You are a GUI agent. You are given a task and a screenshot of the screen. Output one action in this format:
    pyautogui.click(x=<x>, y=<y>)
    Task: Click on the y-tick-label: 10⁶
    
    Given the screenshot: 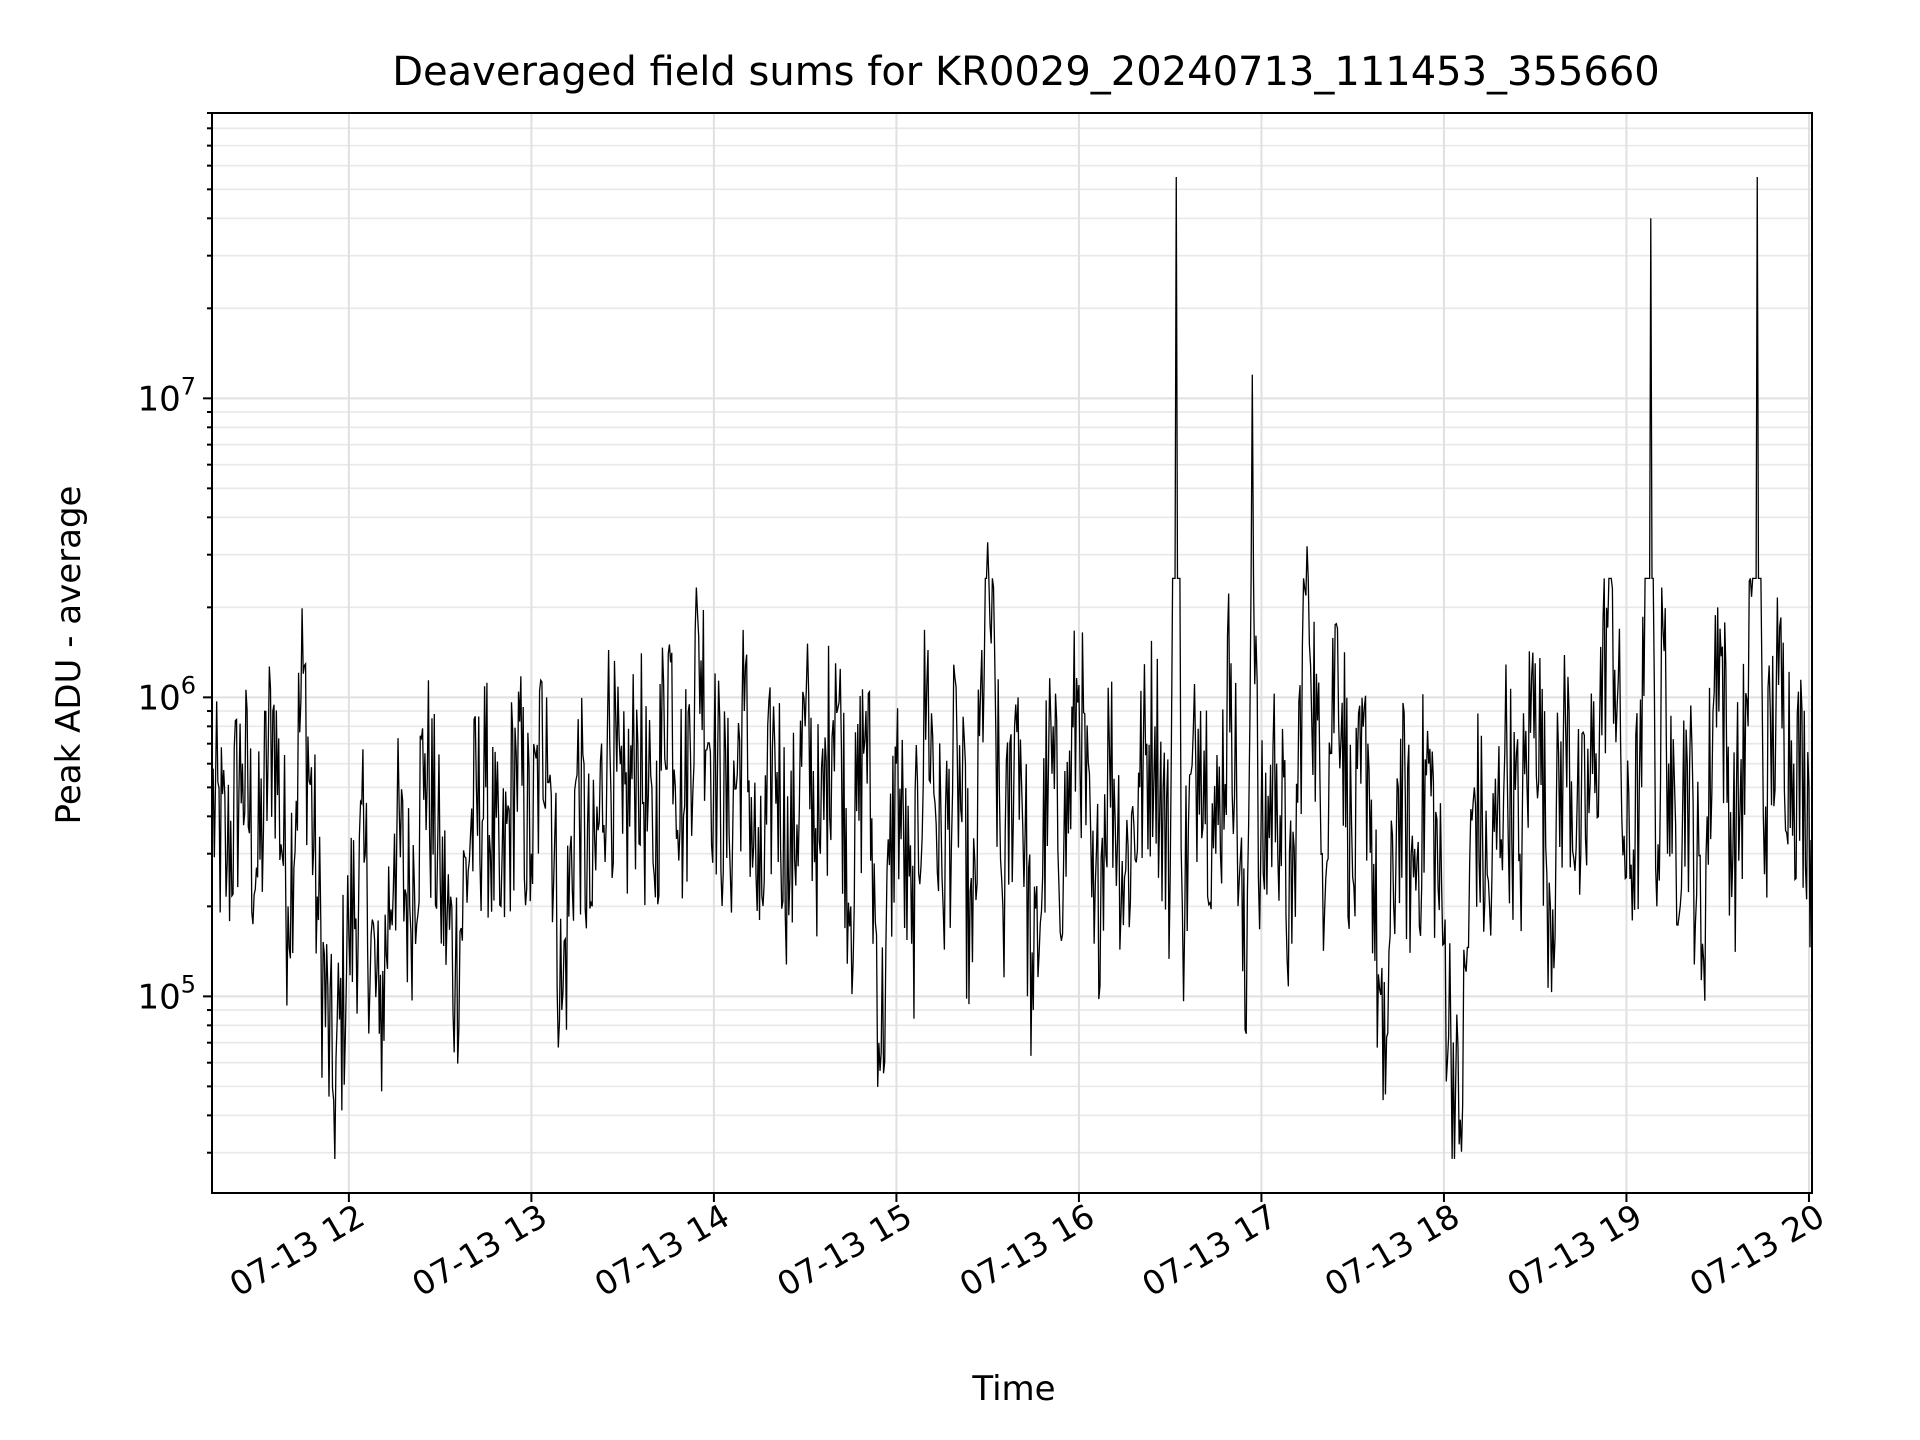 What is the action you would take?
    pyautogui.click(x=166, y=694)
    